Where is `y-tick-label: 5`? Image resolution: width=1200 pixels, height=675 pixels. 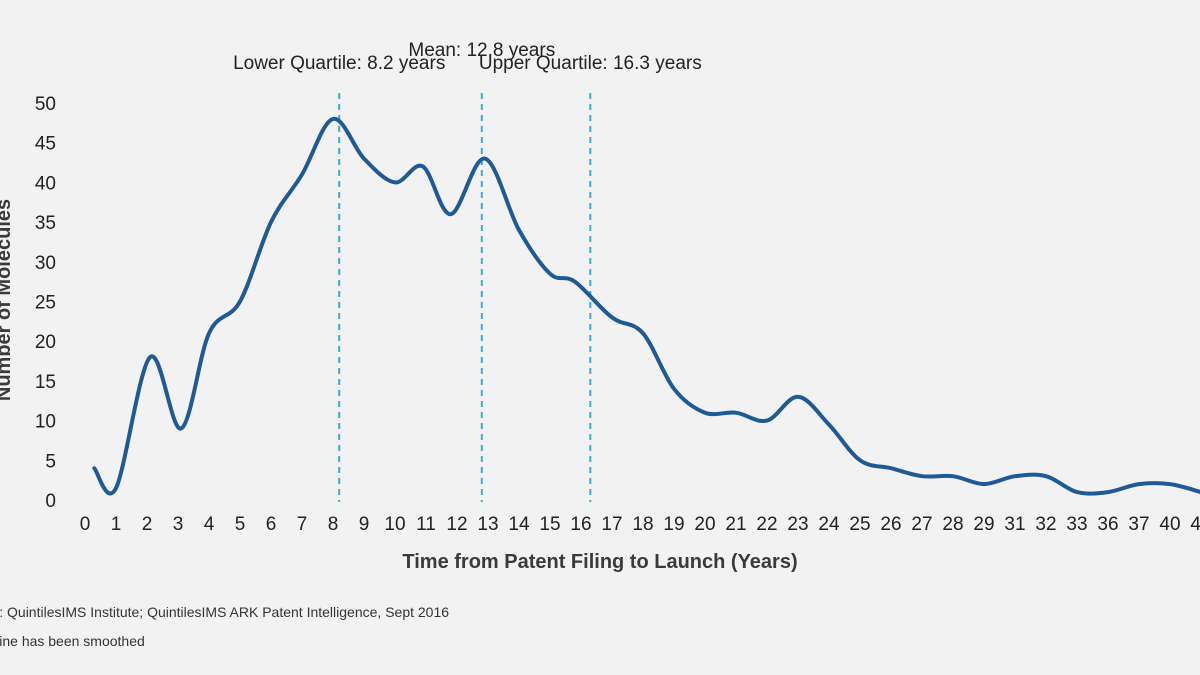
y-tick-label: 5 is located at coordinates (50, 461).